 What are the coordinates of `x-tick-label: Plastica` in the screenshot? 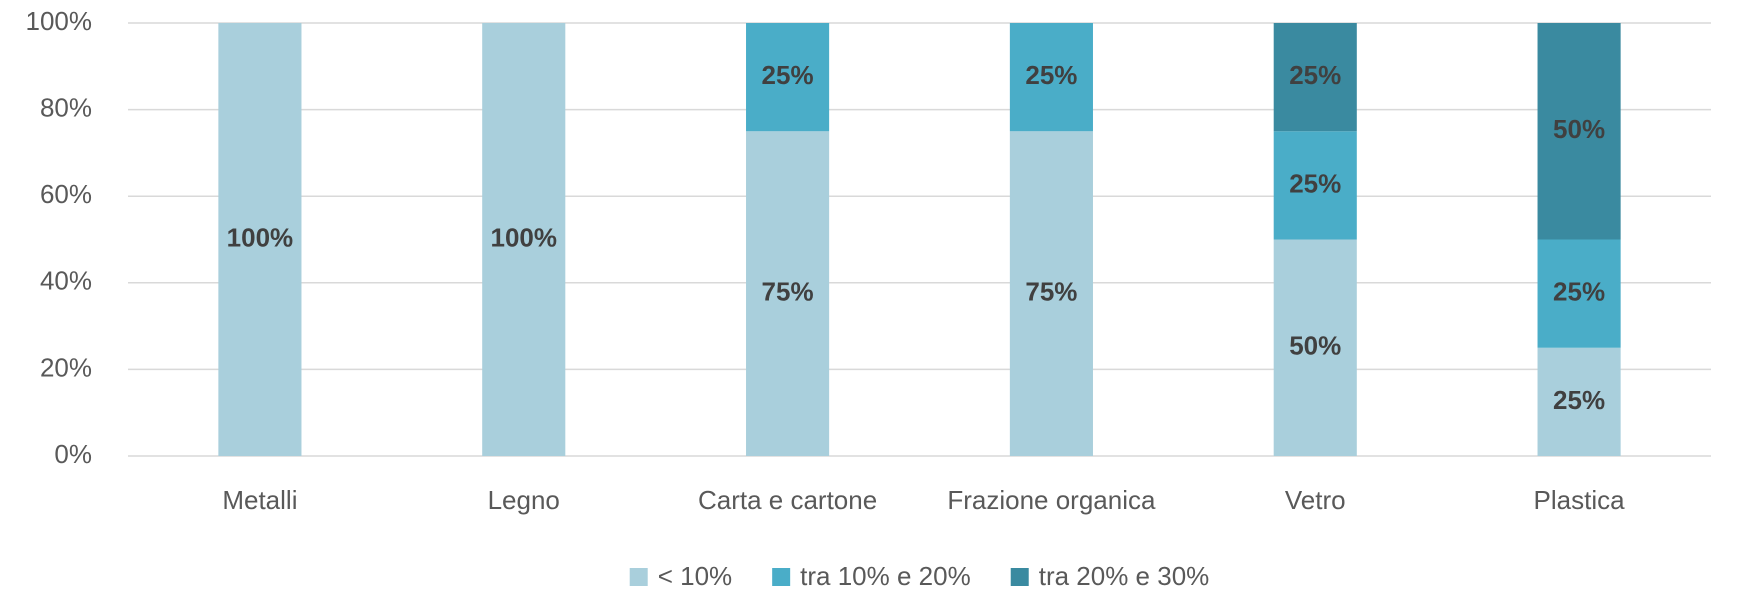 It's located at (1580, 500).